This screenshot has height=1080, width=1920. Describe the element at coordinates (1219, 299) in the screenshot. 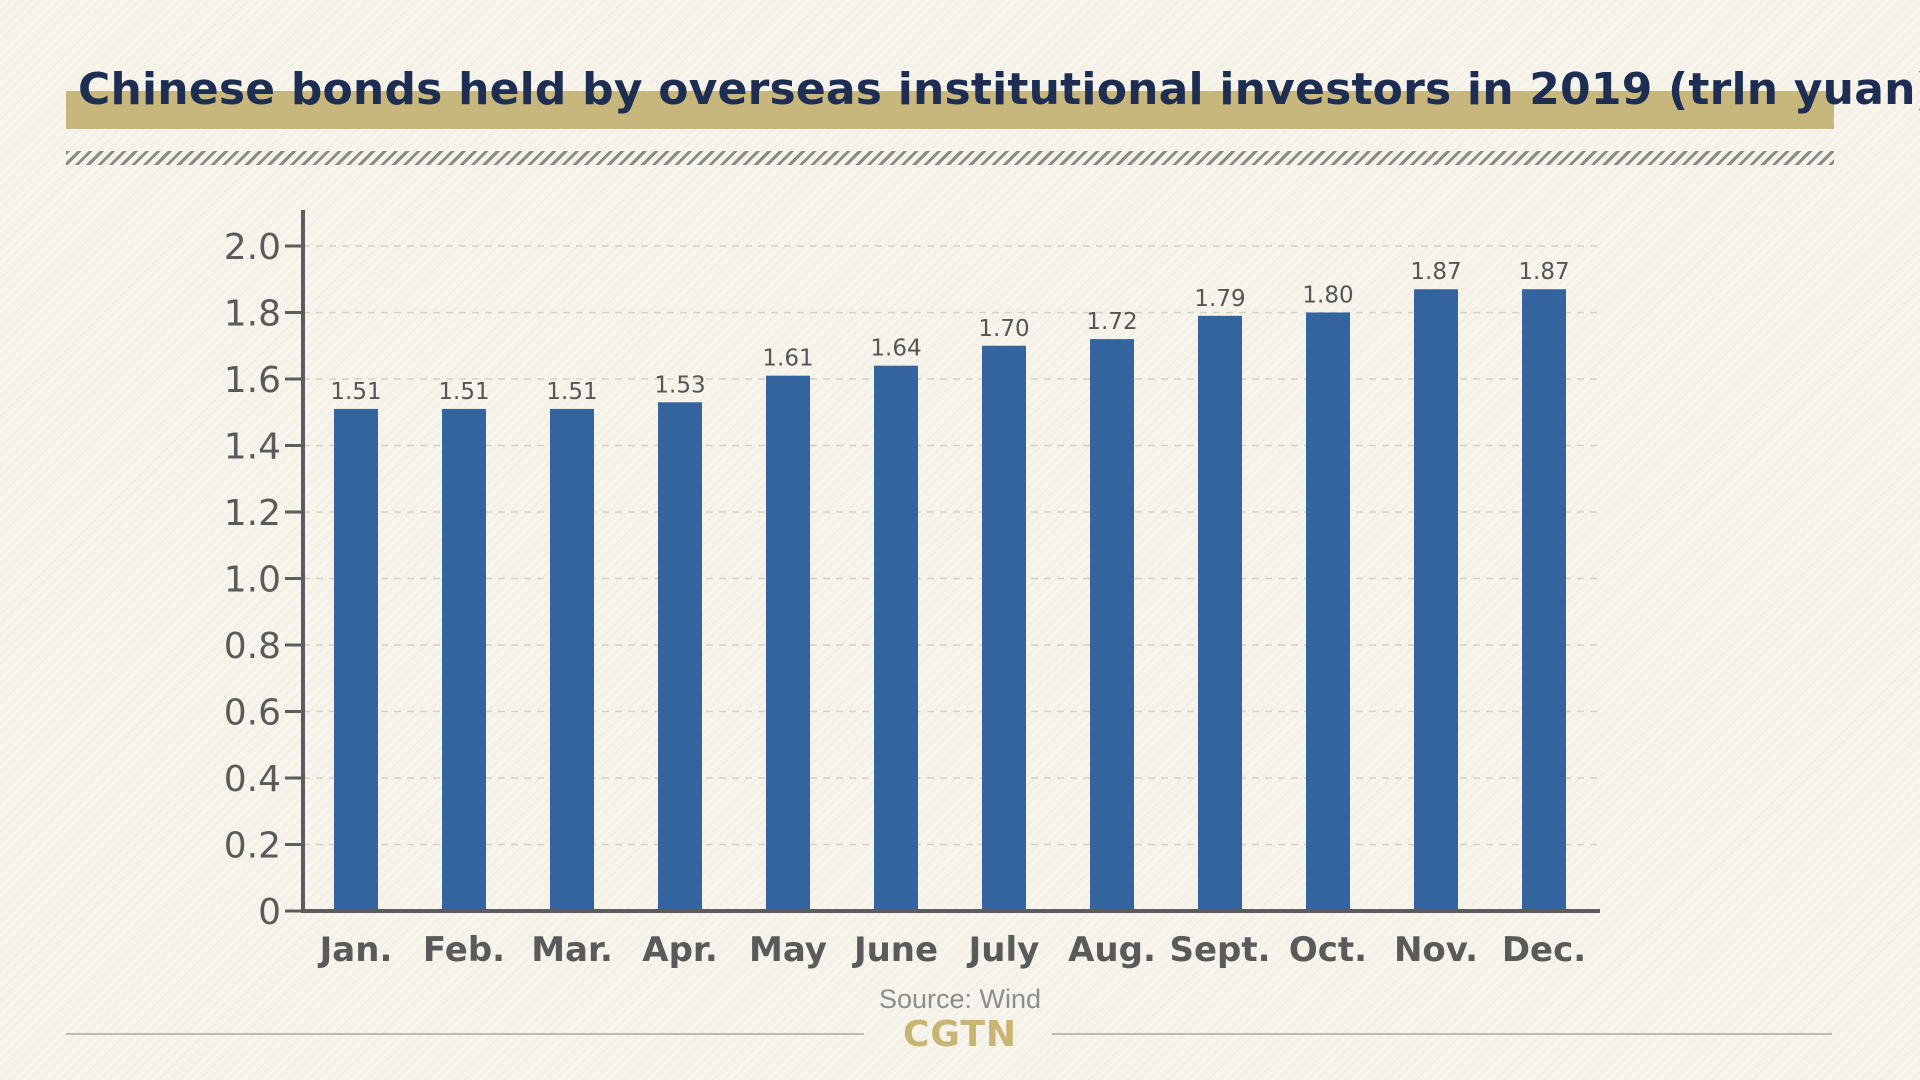

I see `data-label: 1.79` at that location.